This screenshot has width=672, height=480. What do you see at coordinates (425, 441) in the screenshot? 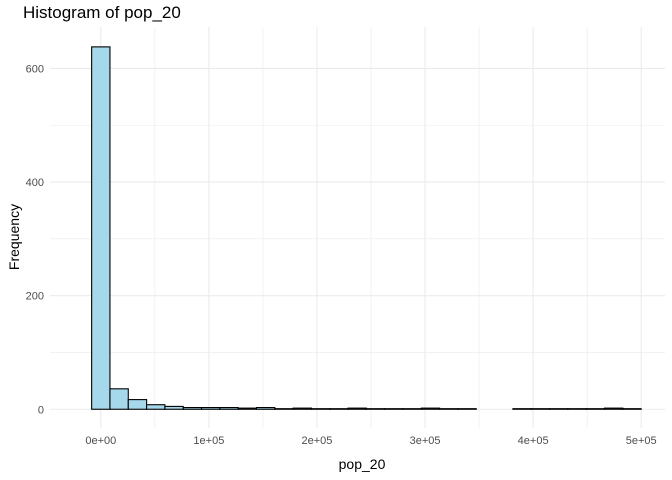
I see `x-tick-label: 3e+05` at bounding box center [425, 441].